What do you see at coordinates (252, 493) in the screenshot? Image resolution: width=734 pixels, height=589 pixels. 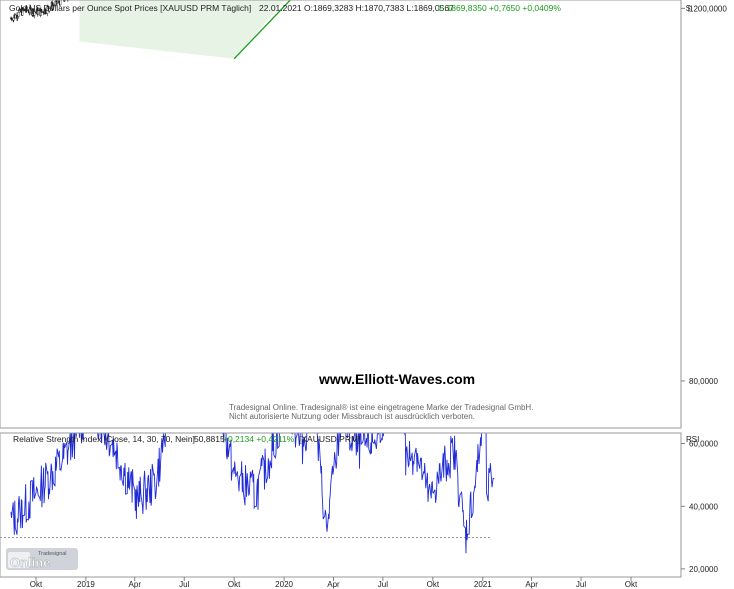 I see `rsi-line` at bounding box center [252, 493].